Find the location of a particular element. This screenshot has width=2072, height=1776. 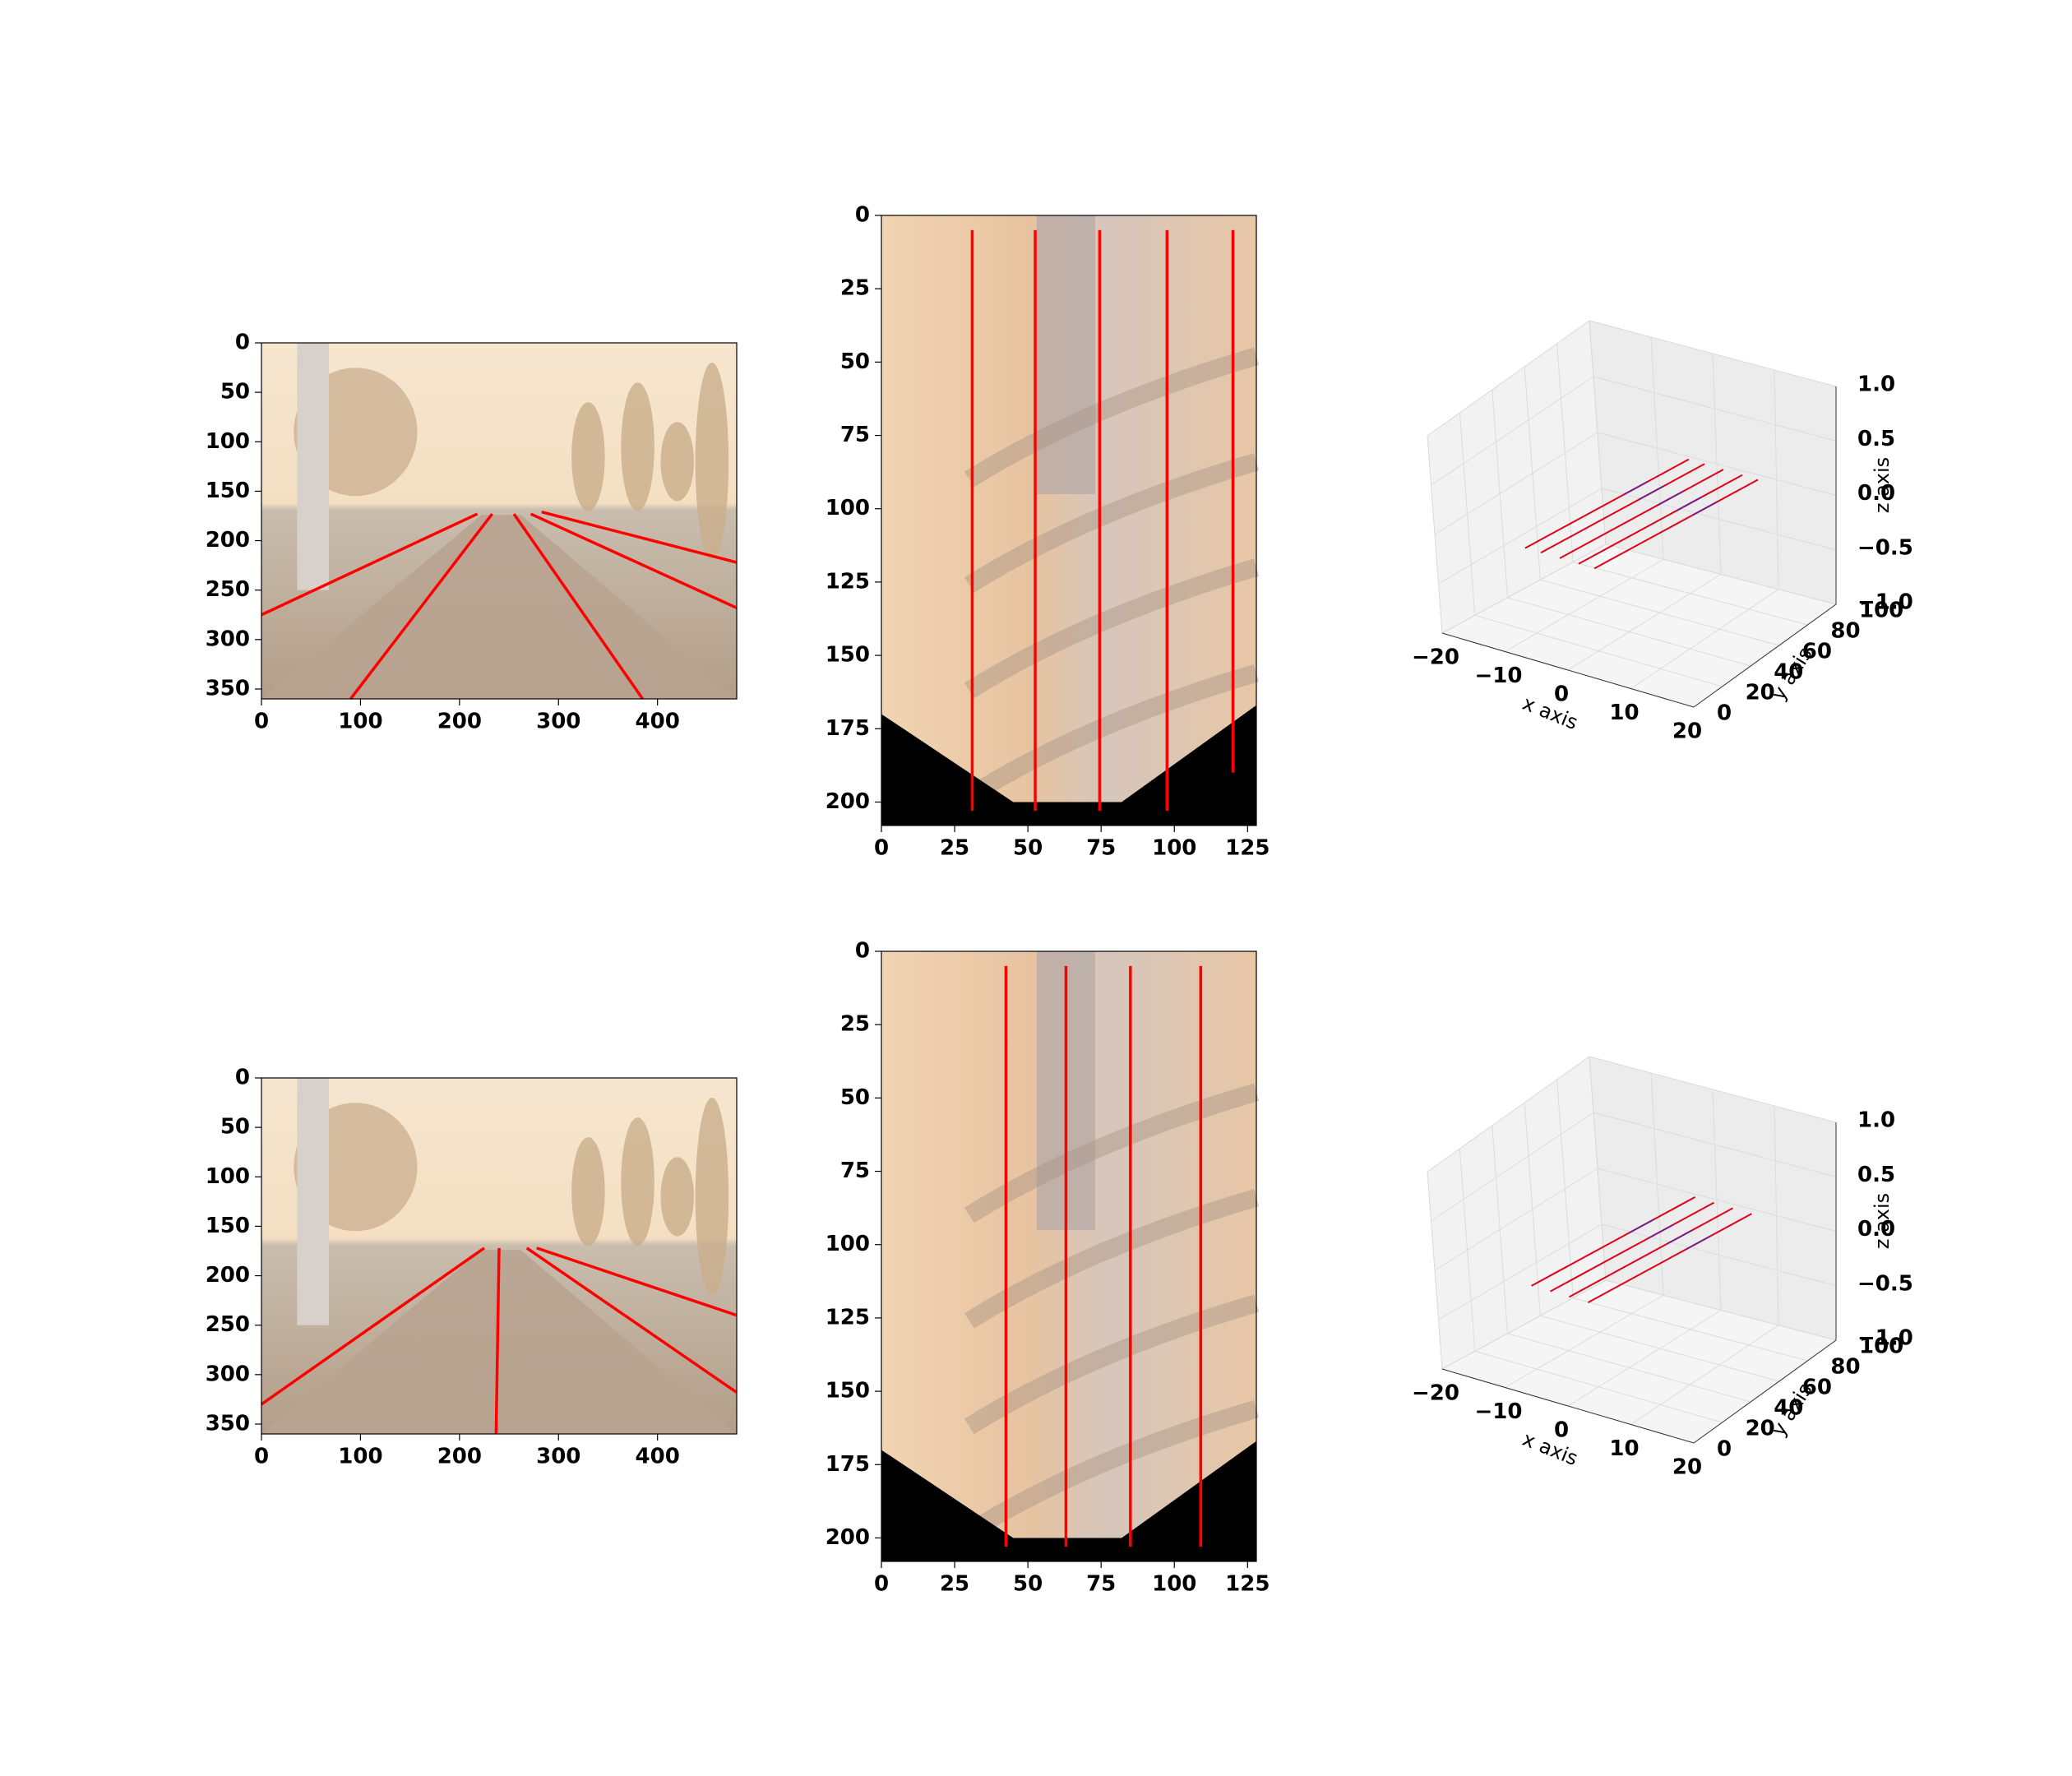

x-tick-label: 50 is located at coordinates (1028, 1584).